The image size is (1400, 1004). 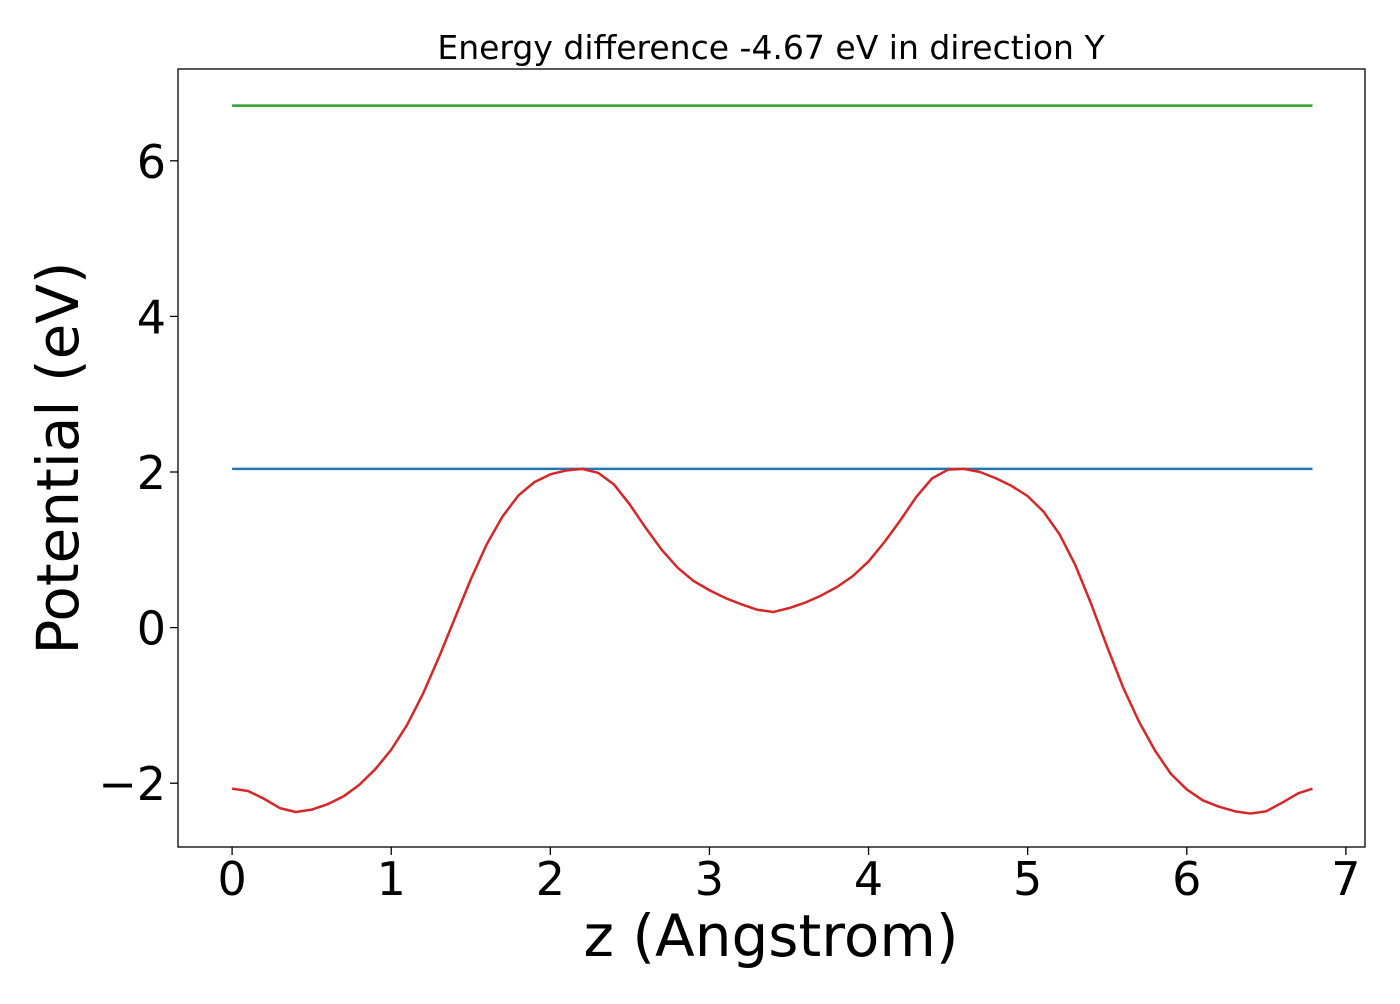 What do you see at coordinates (868, 879) in the screenshot?
I see `x-tick-label: 4` at bounding box center [868, 879].